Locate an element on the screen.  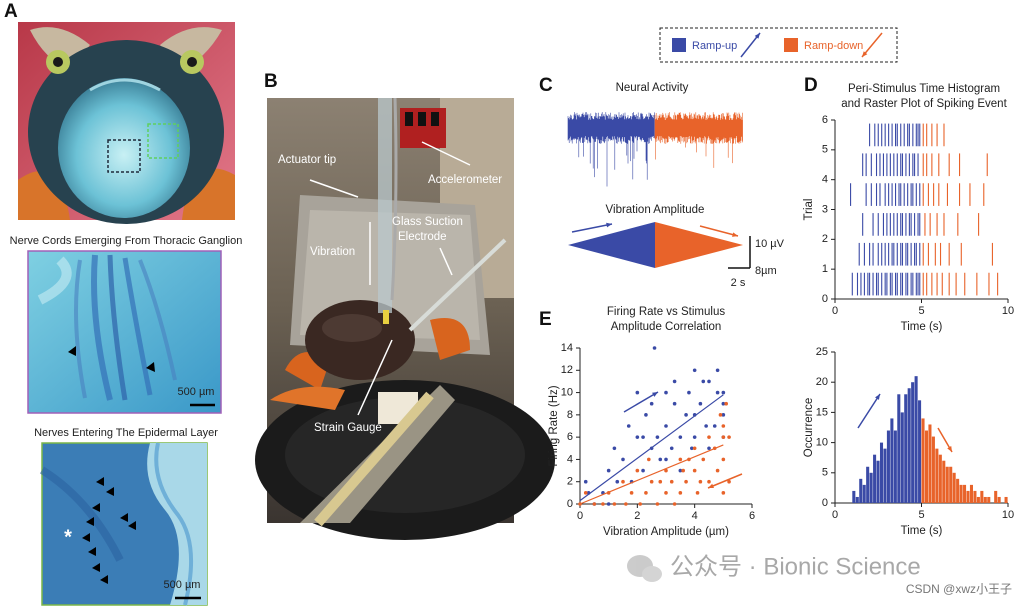
x-tick-label: 6 is located at coordinates (752, 516).